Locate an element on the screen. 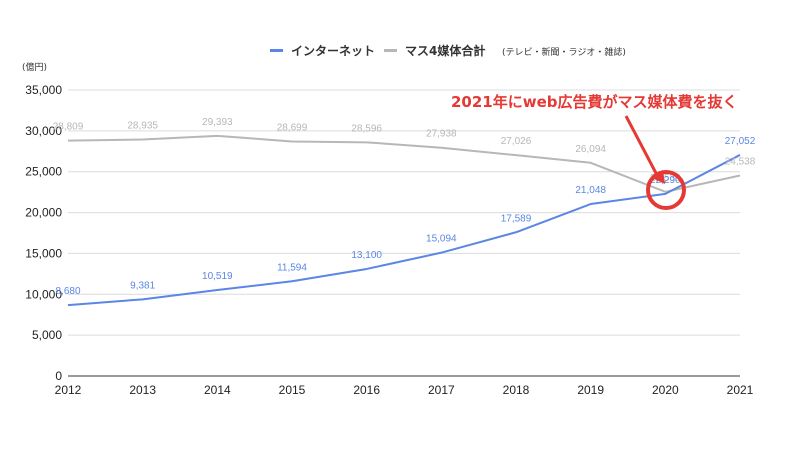 This screenshot has height=450, width=800. legend: インターネット マス4媒体合計 (テレビ・新聞・ラジオ・雑誌) is located at coordinates (448, 50).